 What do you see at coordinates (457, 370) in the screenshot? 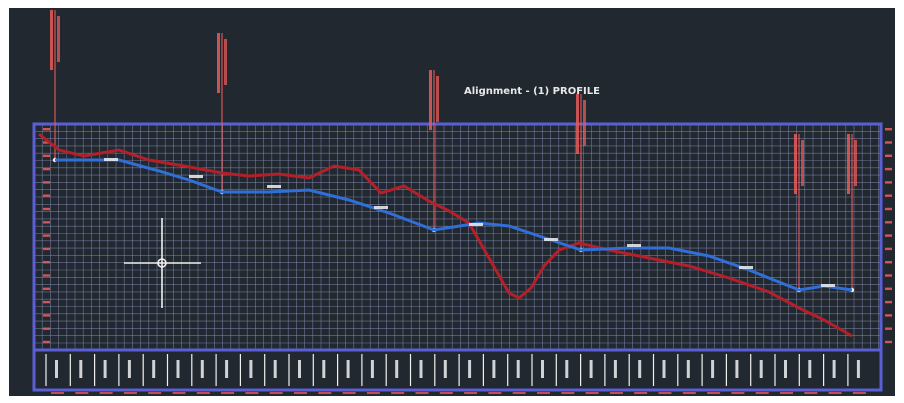
I see `station-band-frame` at bounding box center [457, 370].